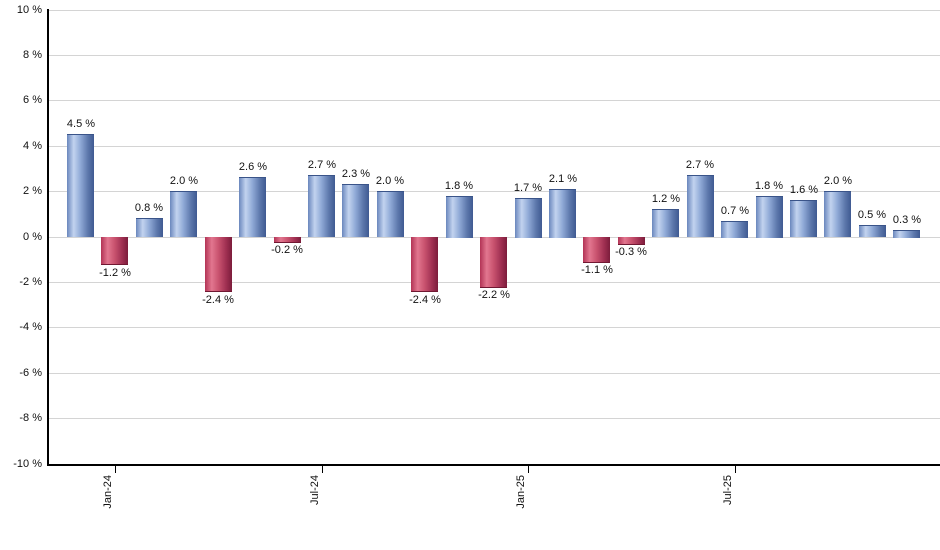 The image size is (940, 550). I want to click on bar-value-label-May-24: 2.6 %, so click(253, 167).